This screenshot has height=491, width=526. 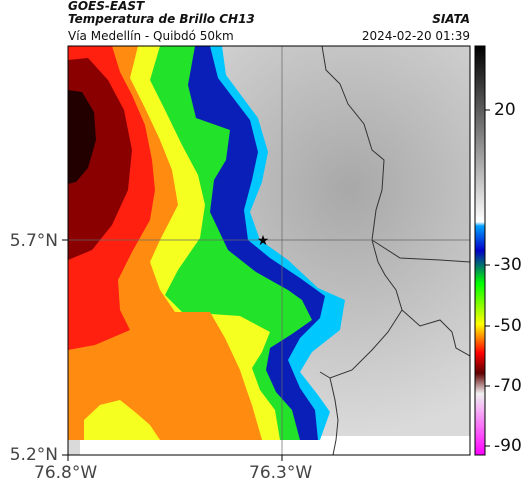 I want to click on border-line, so click(x=420, y=251).